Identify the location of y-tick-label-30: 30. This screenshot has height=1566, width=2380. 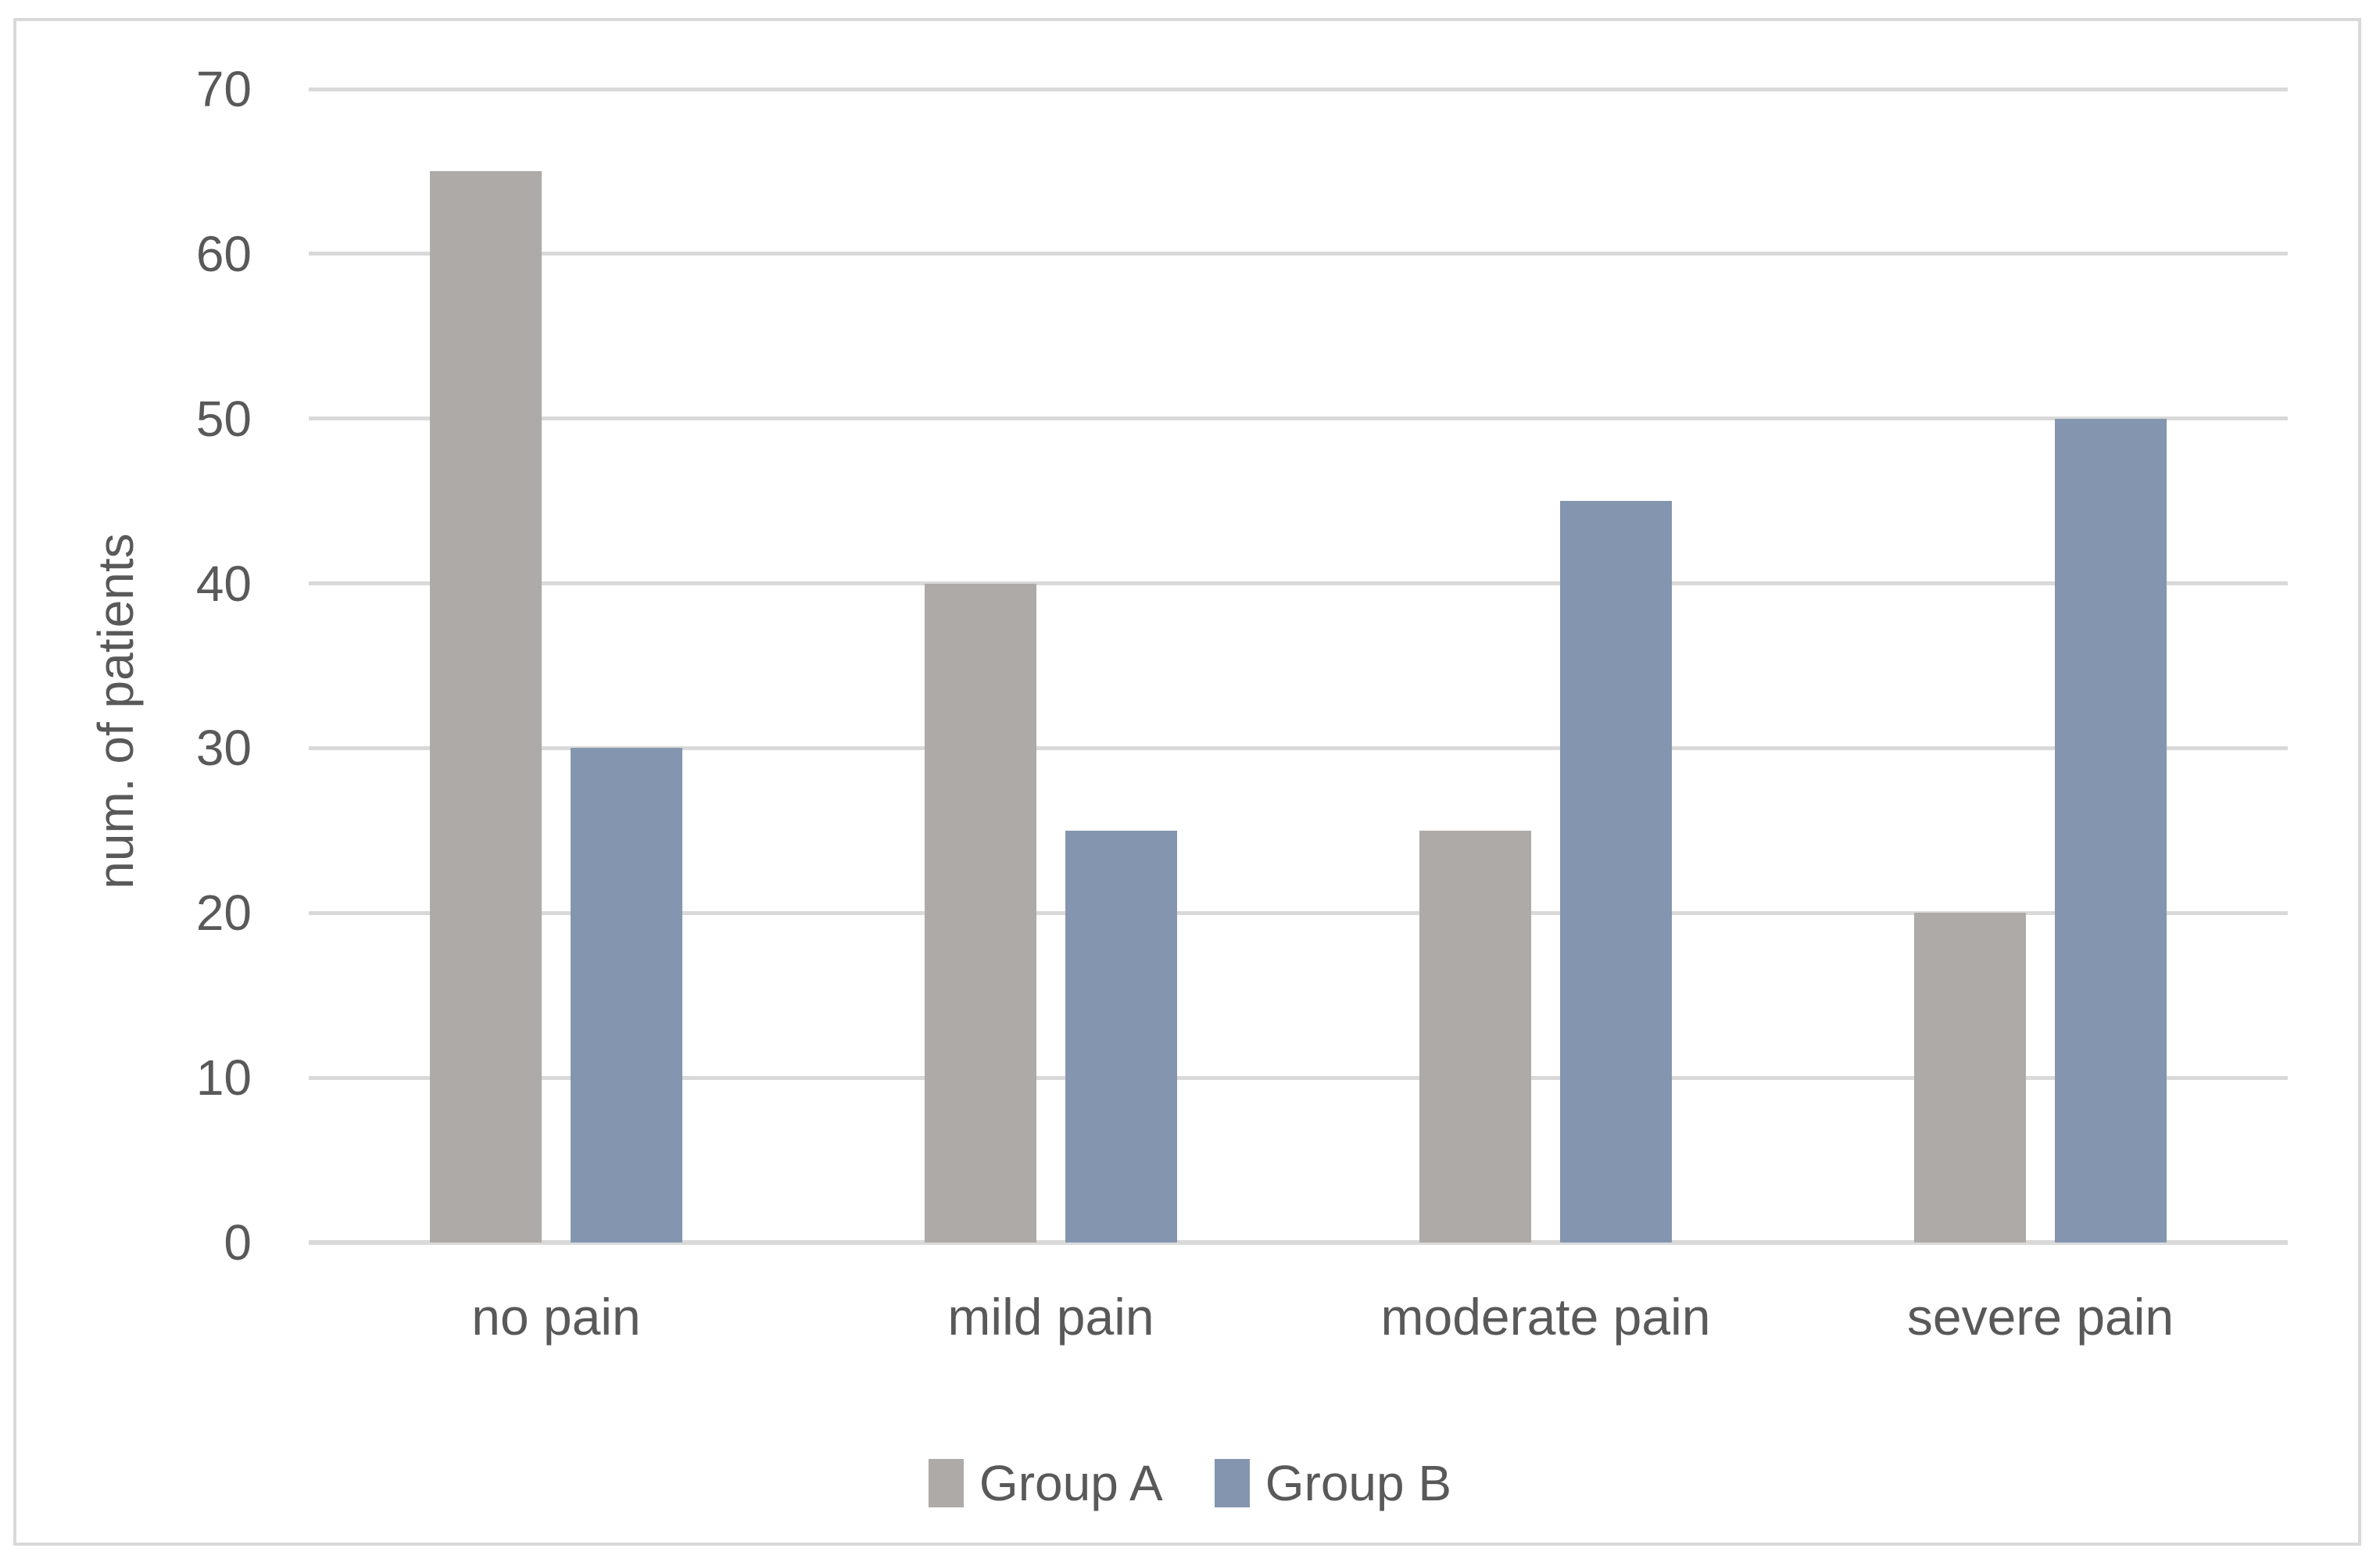
(223, 748).